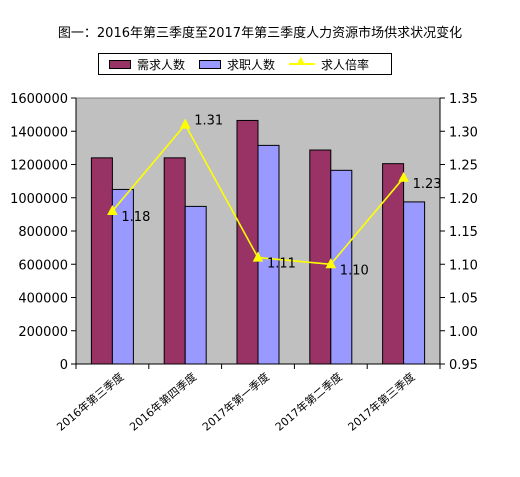  Describe the element at coordinates (161, 64) in the screenshot. I see `legend-label-demand: 需求人数` at that location.